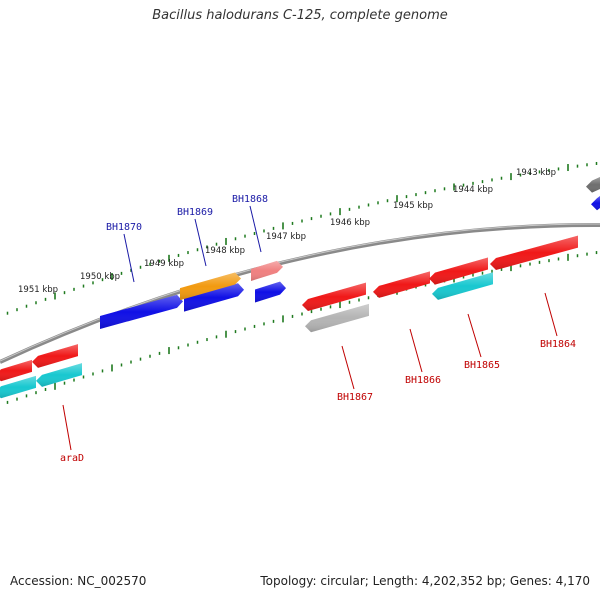 This screenshot has width=600, height=600. I want to click on gene-arrow-bh1865-shade, so click(458, 271).